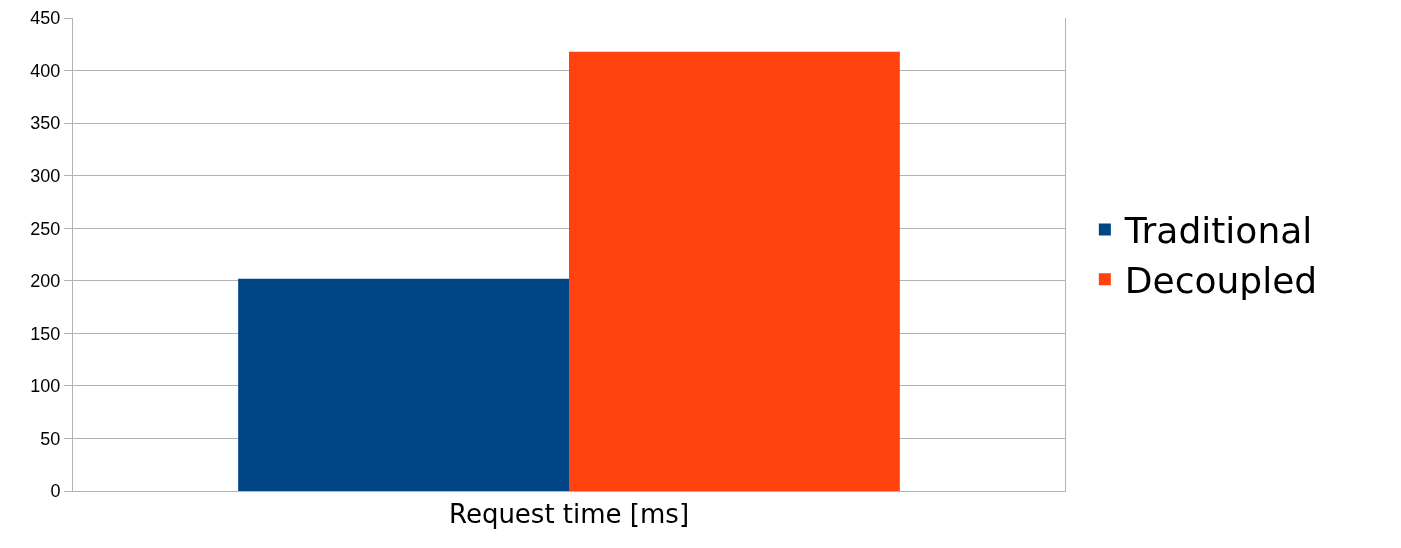 The height and width of the screenshot is (548, 1401). I want to click on y-tick-label: 0, so click(55, 491).